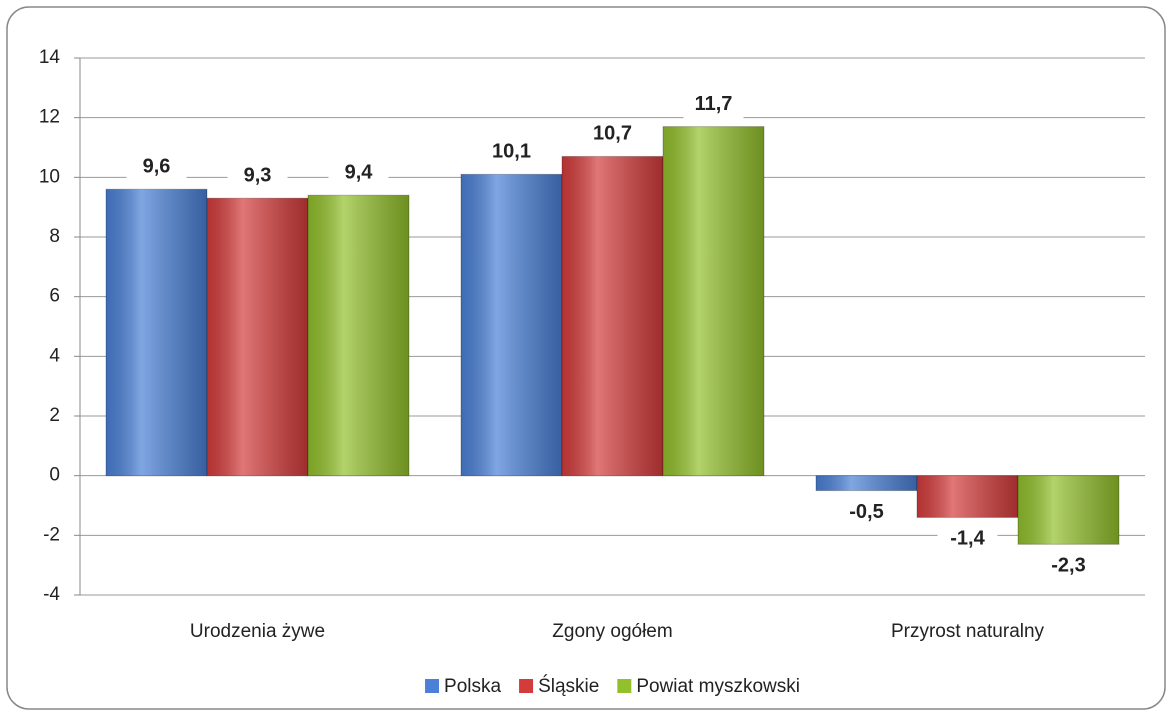 The height and width of the screenshot is (717, 1174). I want to click on y-tick-label: -2, so click(51, 534).